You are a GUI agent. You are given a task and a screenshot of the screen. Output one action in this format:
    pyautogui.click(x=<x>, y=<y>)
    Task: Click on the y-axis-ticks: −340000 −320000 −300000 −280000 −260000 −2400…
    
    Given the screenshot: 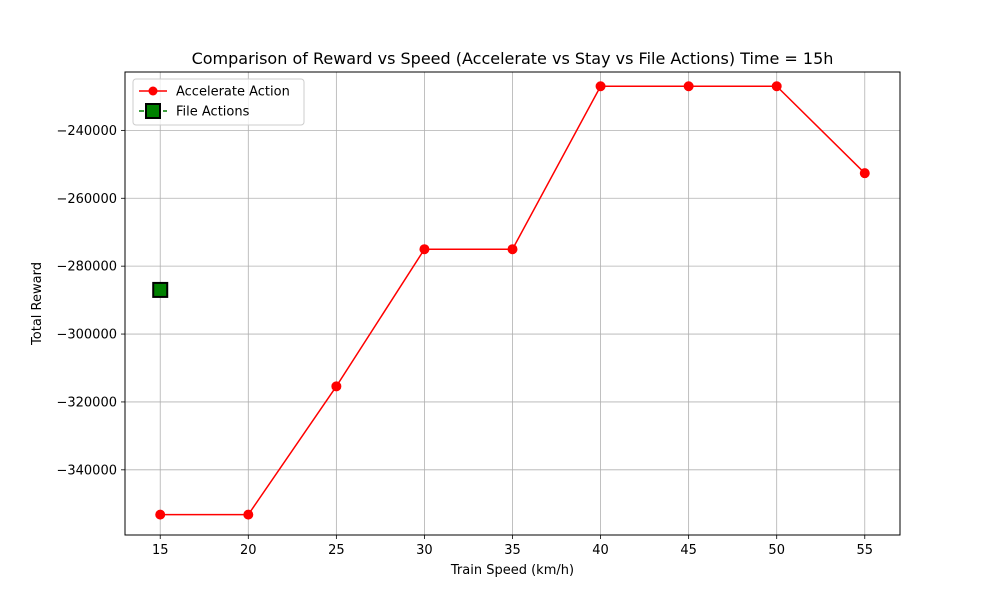 What is the action you would take?
    pyautogui.click(x=90, y=301)
    